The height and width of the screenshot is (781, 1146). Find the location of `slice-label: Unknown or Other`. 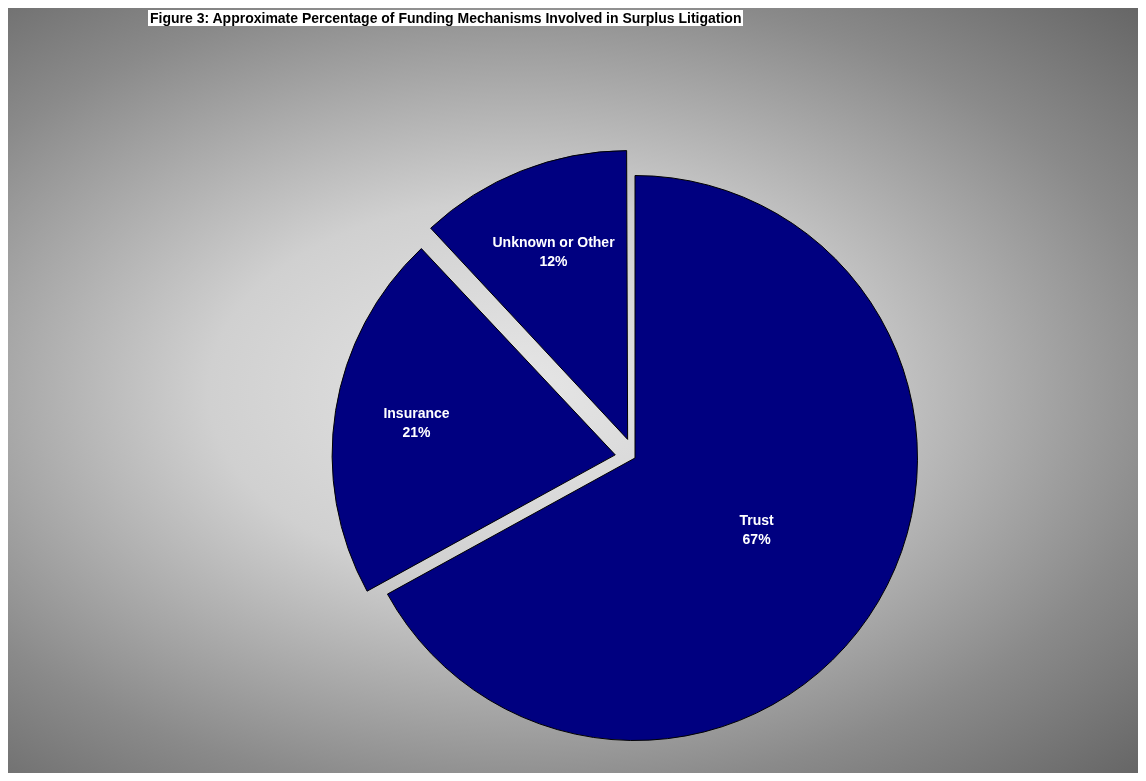

slice-label: Unknown or Other is located at coordinates (554, 242).